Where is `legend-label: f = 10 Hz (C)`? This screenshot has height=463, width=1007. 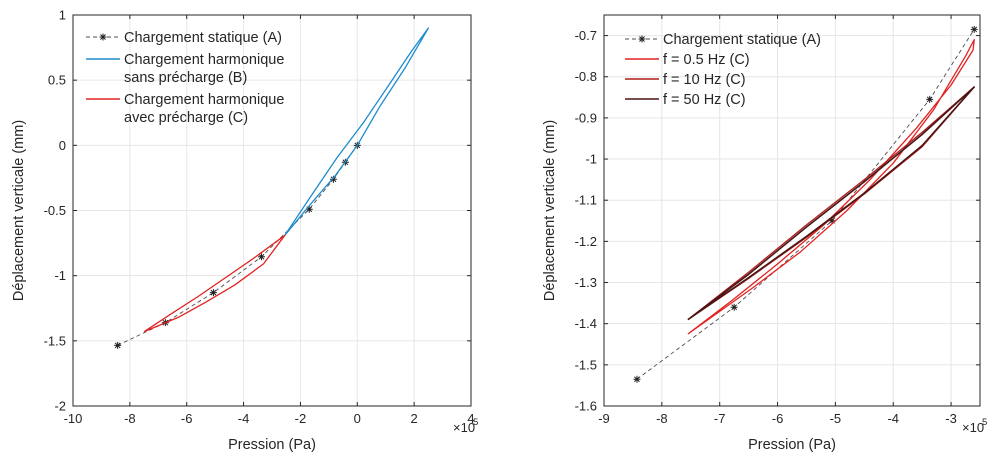 legend-label: f = 10 Hz (C) is located at coordinates (704, 80).